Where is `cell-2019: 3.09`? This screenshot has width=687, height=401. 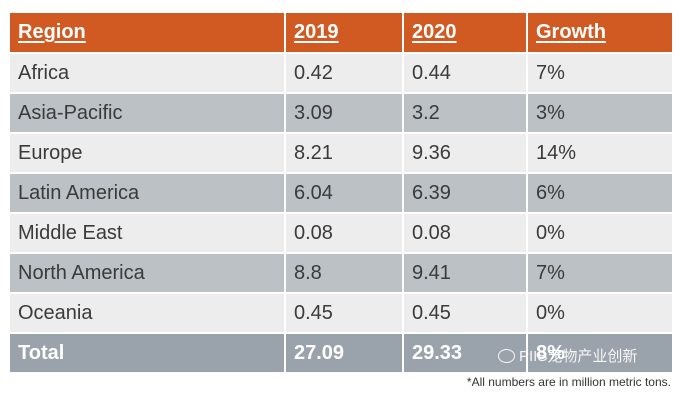
cell-2019: 3.09 is located at coordinates (344, 113).